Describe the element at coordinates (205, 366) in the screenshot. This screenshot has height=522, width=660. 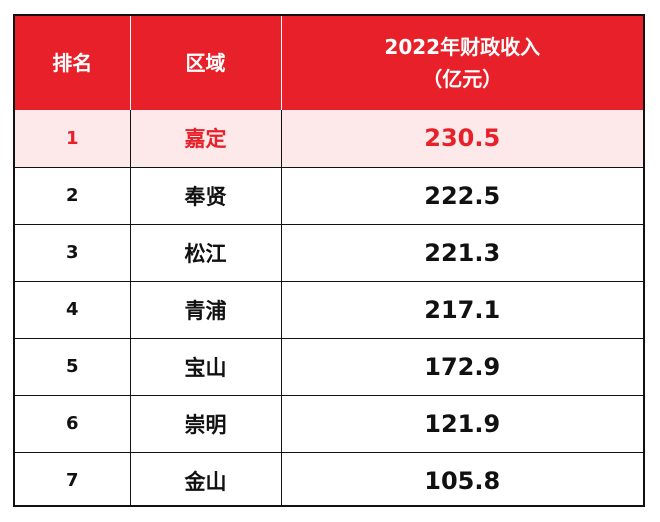
I see `area-cell: 宝山` at that location.